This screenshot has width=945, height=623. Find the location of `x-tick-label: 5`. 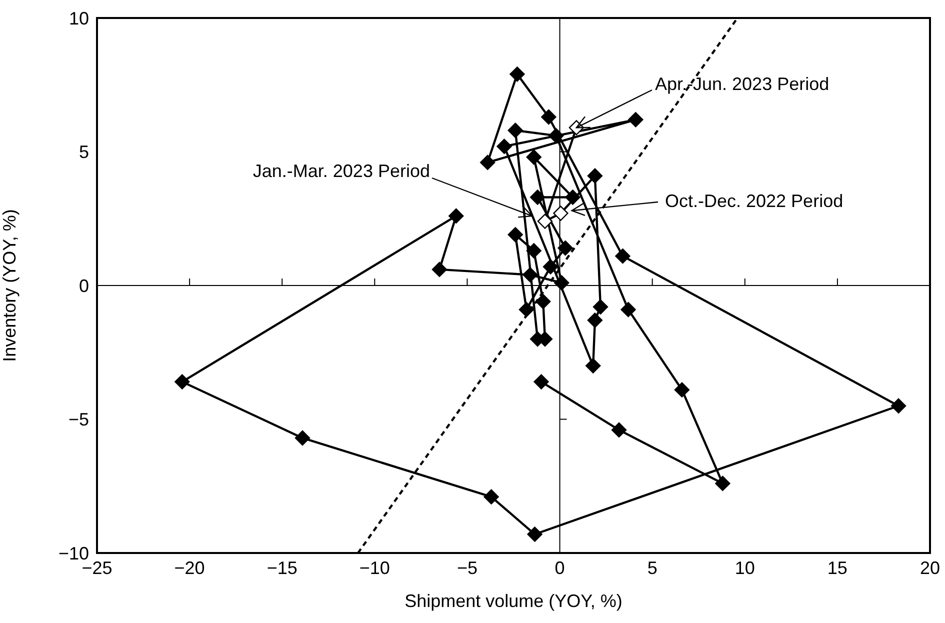

x-tick-label: 5 is located at coordinates (652, 568).